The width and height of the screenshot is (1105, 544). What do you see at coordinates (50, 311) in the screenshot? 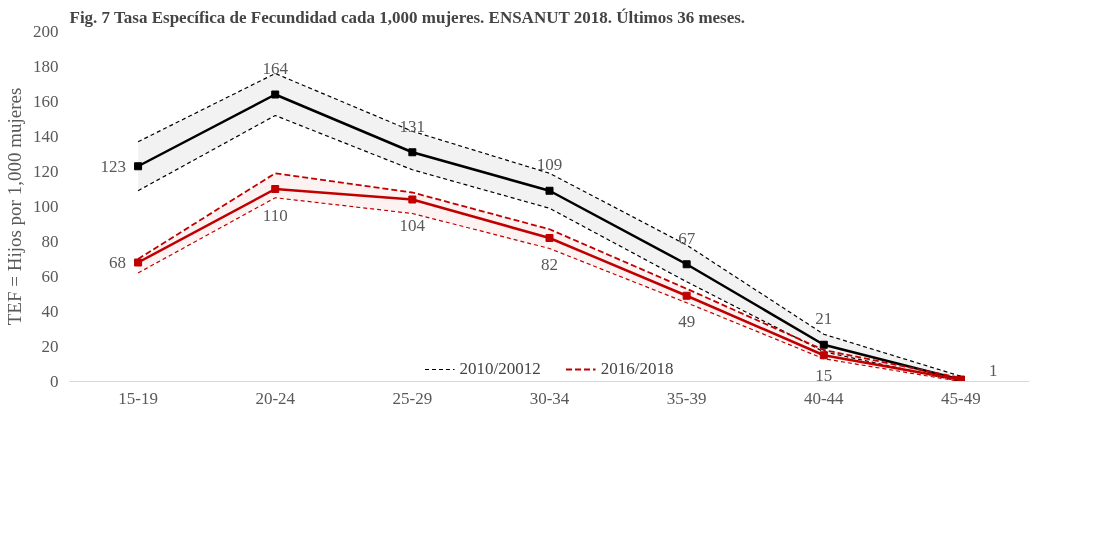
I see `y-tick-label: 40` at bounding box center [50, 311].